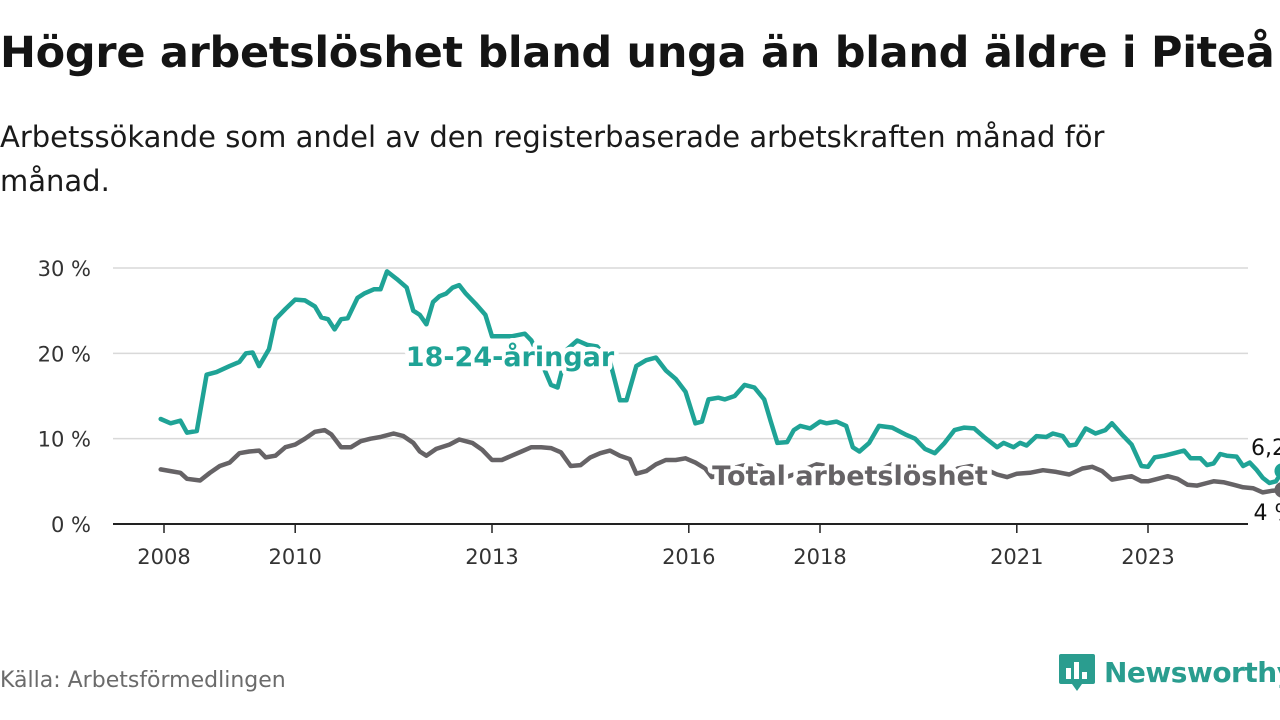 This screenshot has width=1280, height=720. What do you see at coordinates (1147, 557) in the screenshot?
I see `x-tick-label: 2023` at bounding box center [1147, 557].